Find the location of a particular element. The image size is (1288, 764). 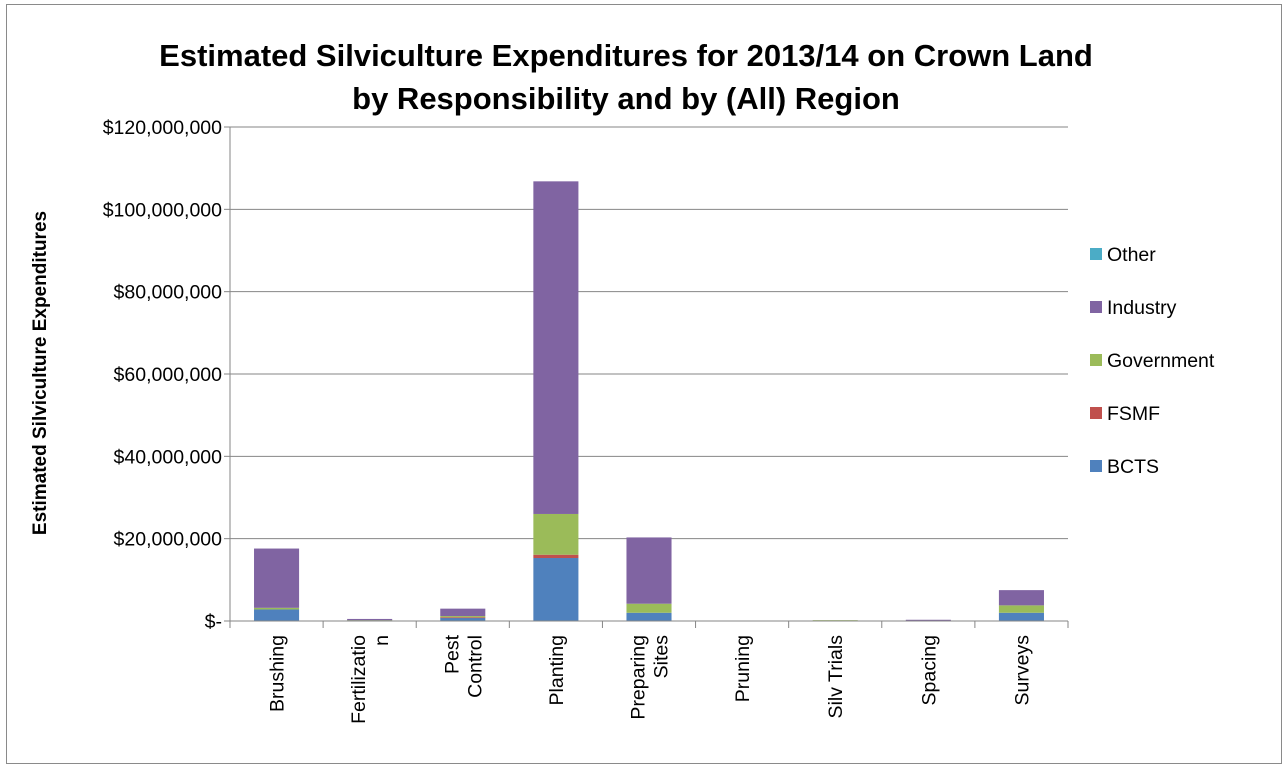

legend-swatch-other is located at coordinates (1096, 254).